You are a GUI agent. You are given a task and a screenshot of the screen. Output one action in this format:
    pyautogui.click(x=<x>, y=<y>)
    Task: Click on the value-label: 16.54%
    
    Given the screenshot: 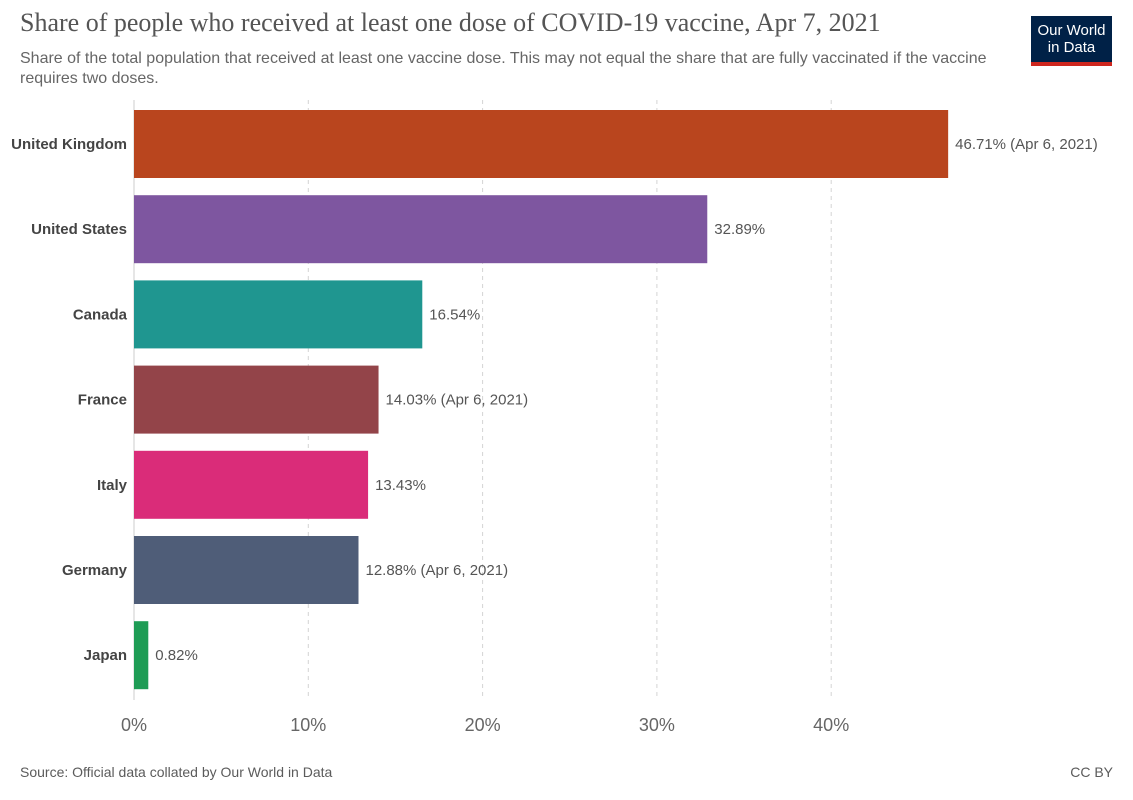 What is the action you would take?
    pyautogui.click(x=454, y=314)
    